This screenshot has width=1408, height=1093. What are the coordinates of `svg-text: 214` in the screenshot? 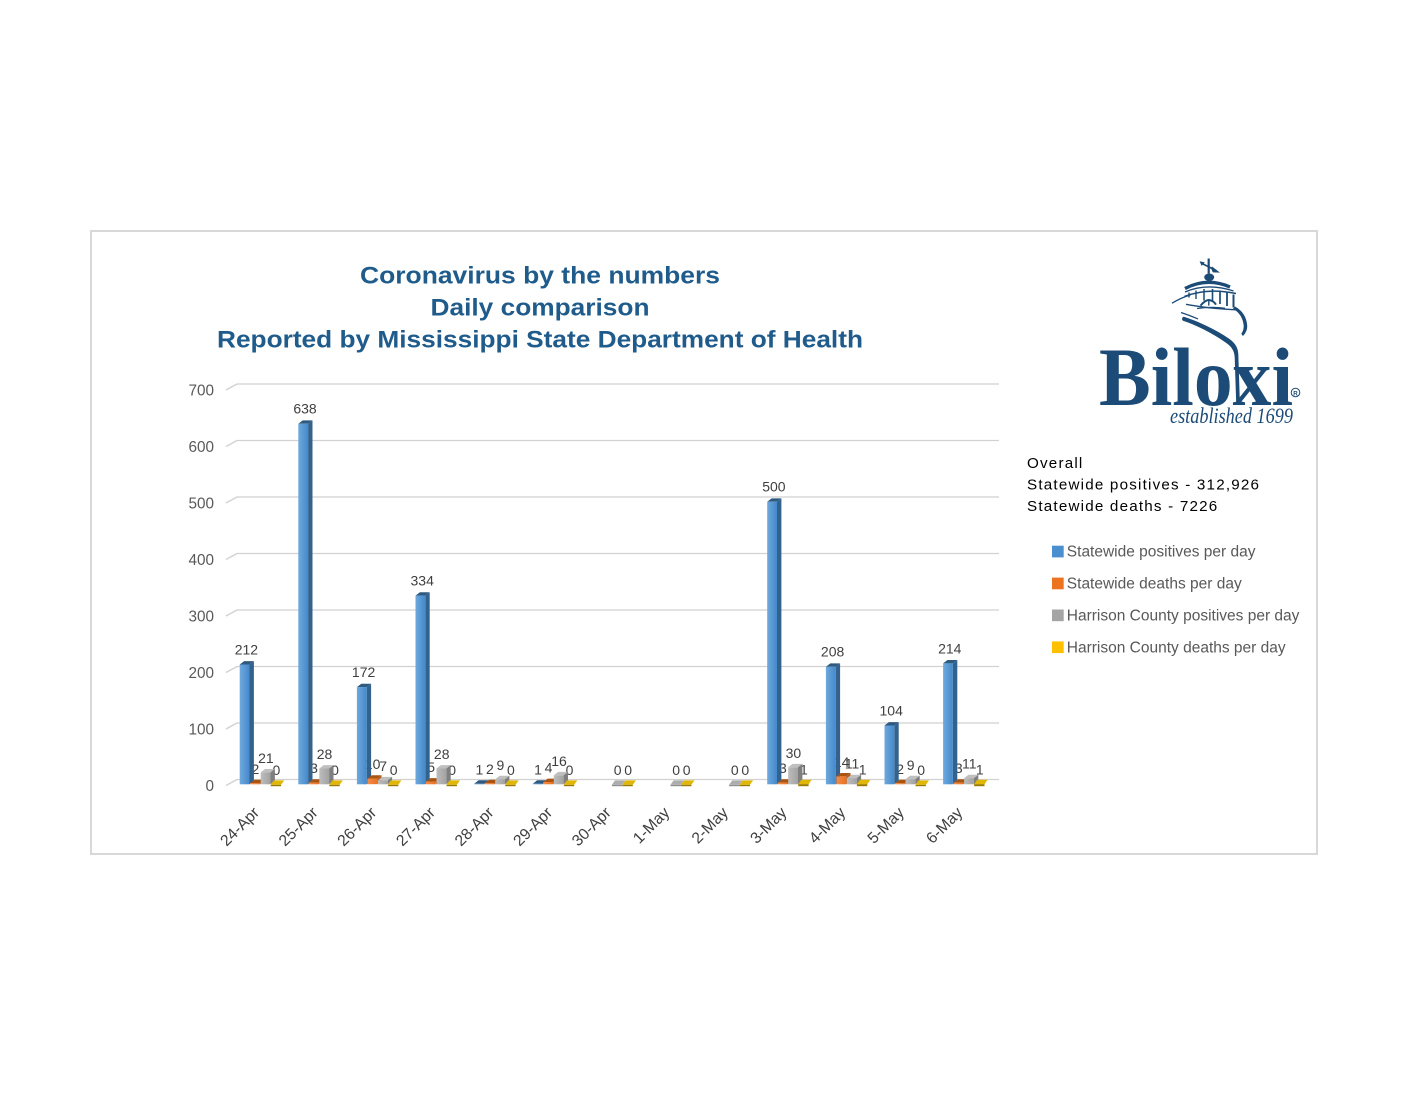 It's located at (950, 648).